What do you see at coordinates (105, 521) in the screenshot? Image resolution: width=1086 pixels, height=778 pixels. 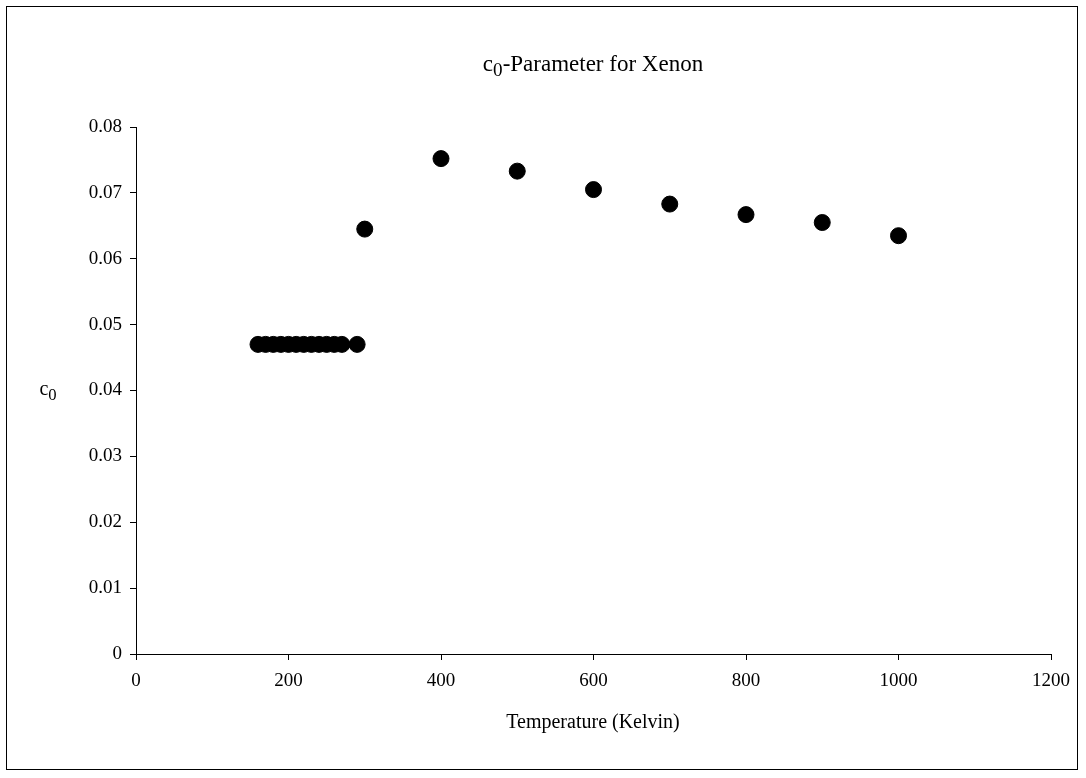 I see `y-tick-label: 0.02` at bounding box center [105, 521].